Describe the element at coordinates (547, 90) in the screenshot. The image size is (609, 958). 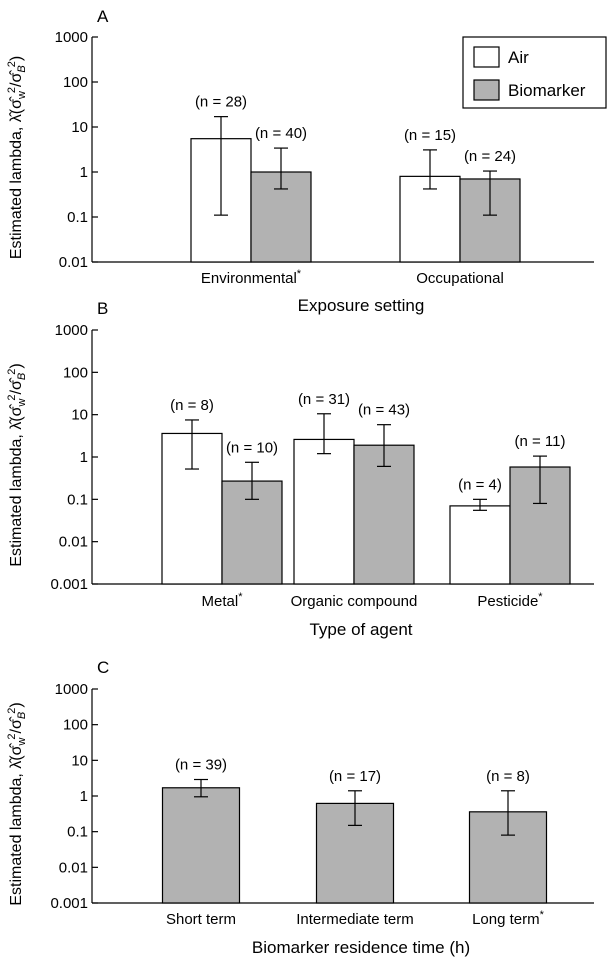
I see `legend-label: Biomarker` at that location.